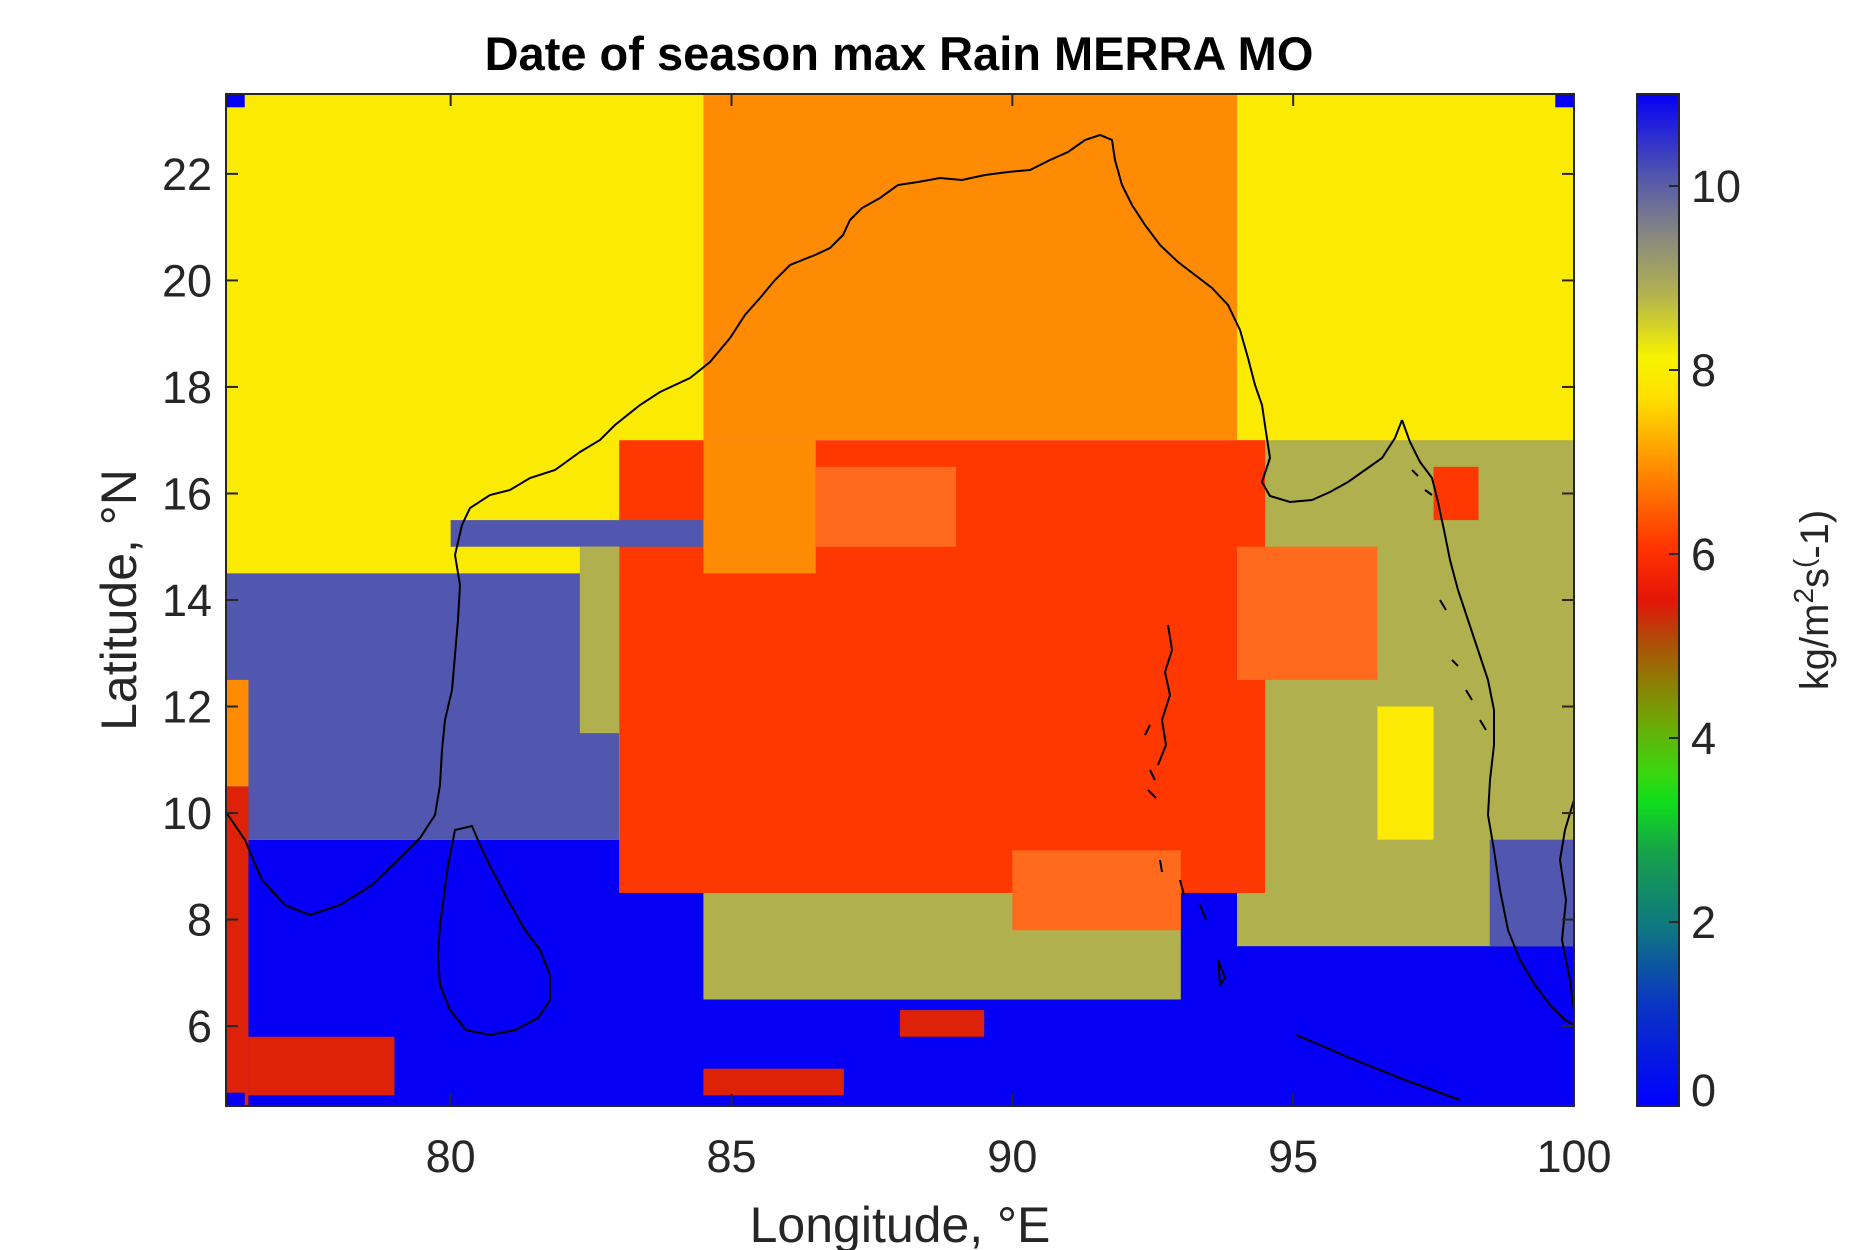 The width and height of the screenshot is (1875, 1250). I want to click on colorbar-tick-label: 6, so click(1703, 554).